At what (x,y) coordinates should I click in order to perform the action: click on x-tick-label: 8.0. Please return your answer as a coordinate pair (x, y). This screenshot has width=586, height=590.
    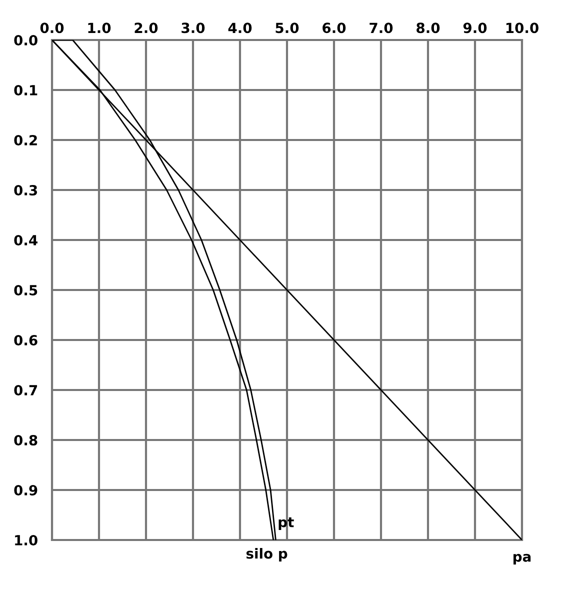
    Looking at the image, I should click on (428, 28).